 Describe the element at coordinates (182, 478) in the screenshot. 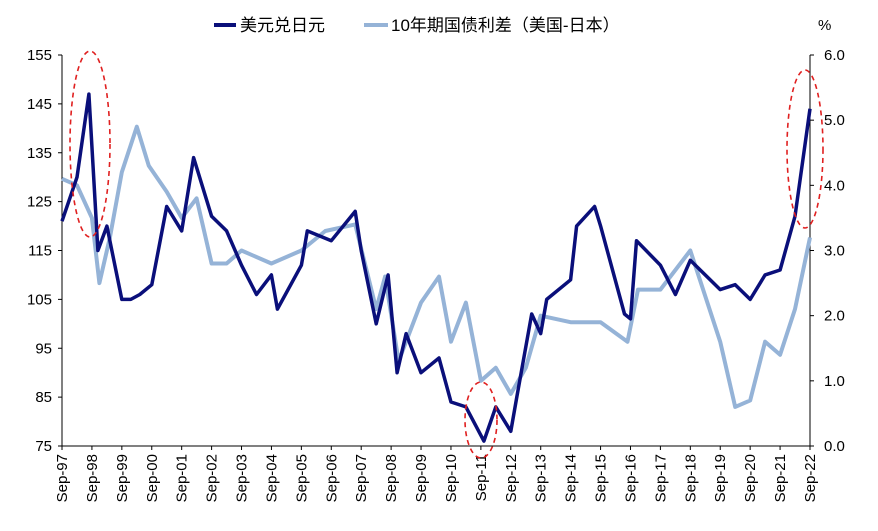

I see `x-tick-label: Sep-01` at that location.